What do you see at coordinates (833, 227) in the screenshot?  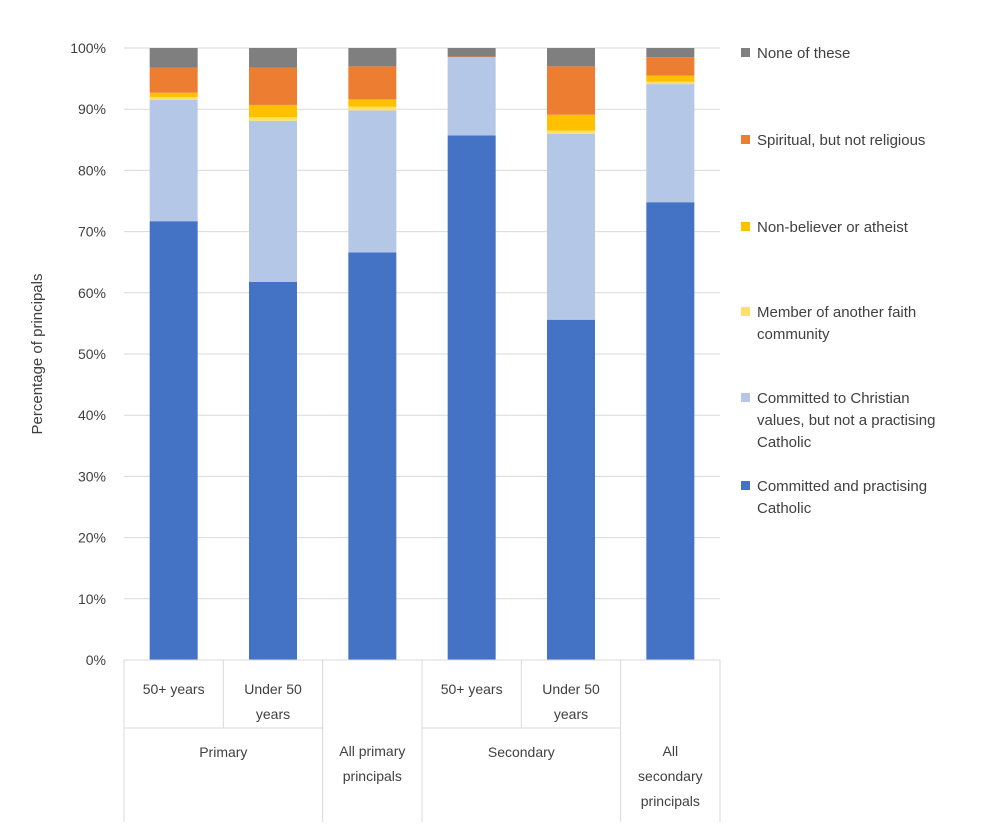 I see `legend-label: Non-believer or atheist` at bounding box center [833, 227].